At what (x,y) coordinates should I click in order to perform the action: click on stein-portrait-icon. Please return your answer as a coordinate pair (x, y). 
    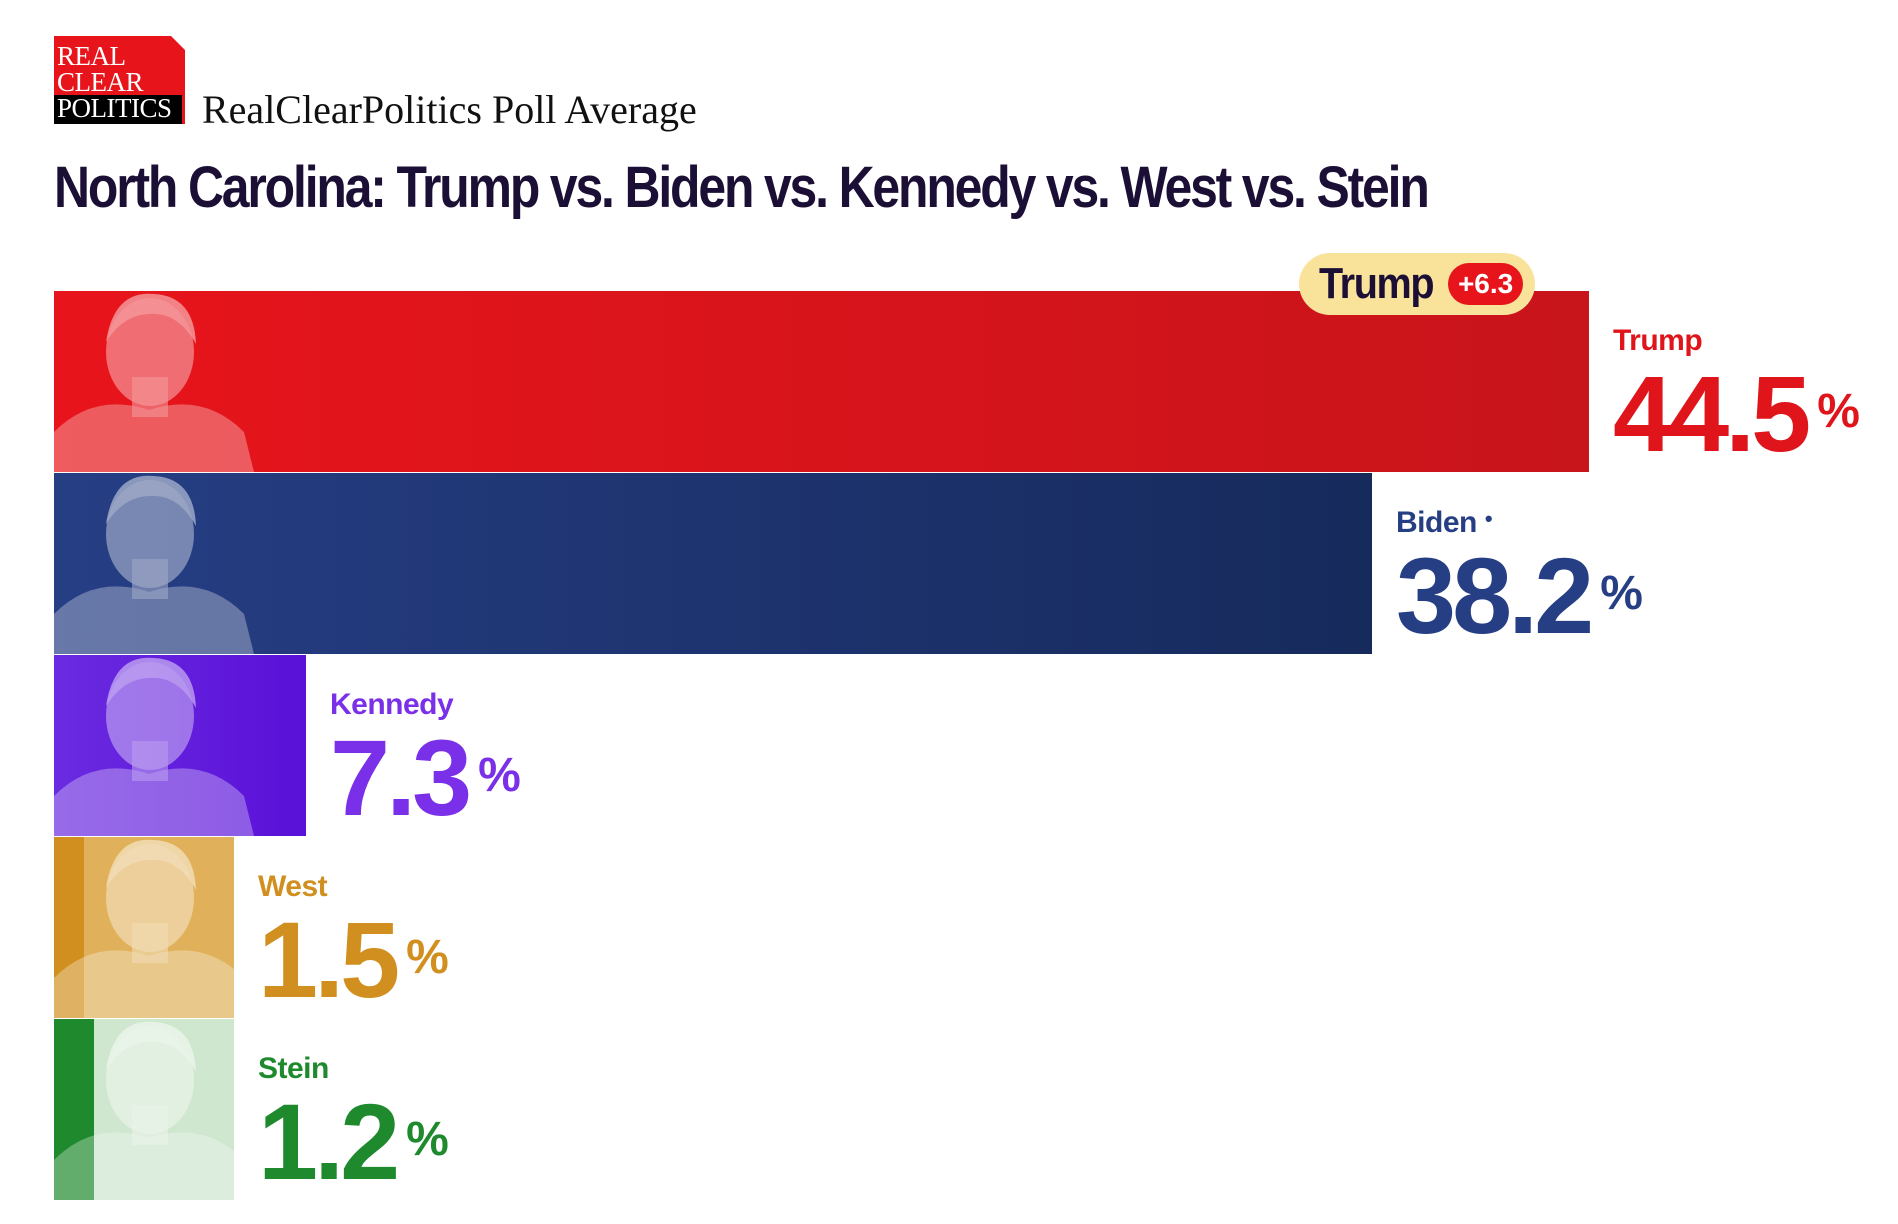
    Looking at the image, I should click on (144, 1110).